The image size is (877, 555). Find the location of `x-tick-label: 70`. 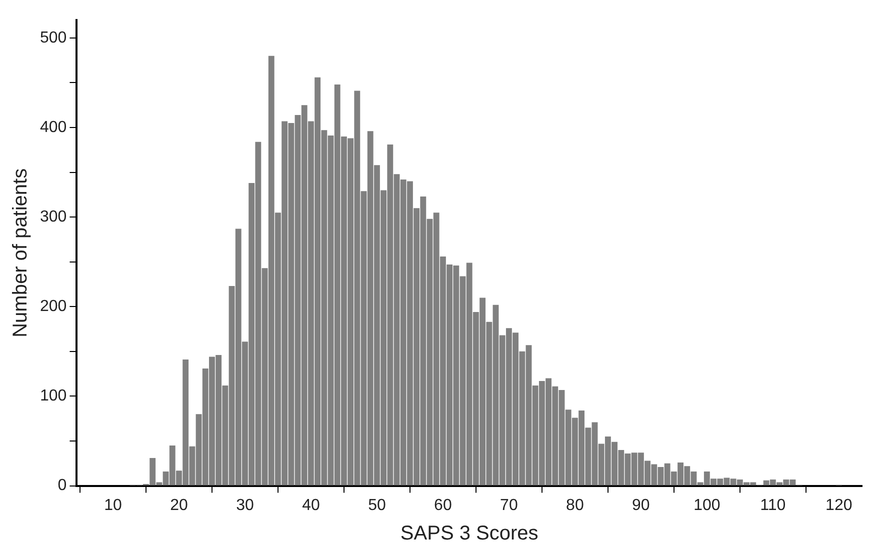

x-tick-label: 70 is located at coordinates (509, 505).